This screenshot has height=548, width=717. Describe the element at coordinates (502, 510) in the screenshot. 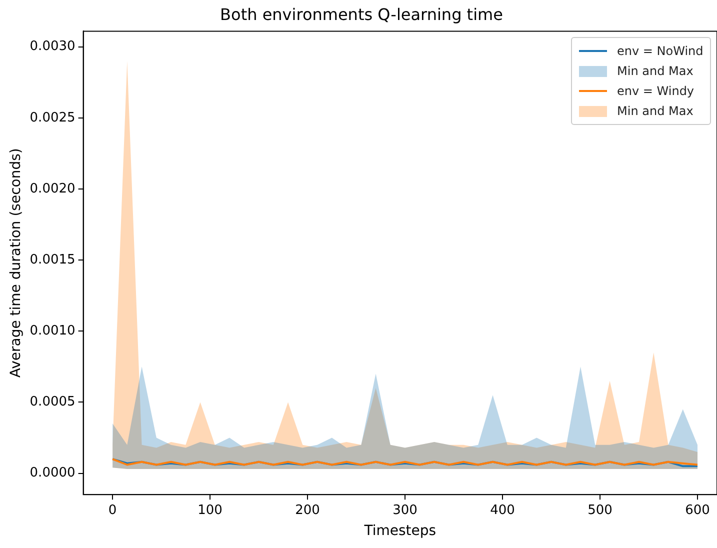

I see `x-tick-label: 400` at that location.